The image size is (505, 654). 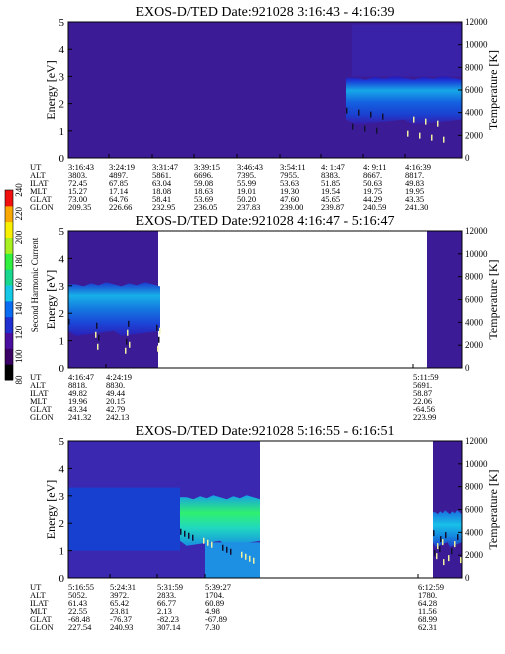 I want to click on ephemeris-value: 3:24:19, so click(x=122, y=167).